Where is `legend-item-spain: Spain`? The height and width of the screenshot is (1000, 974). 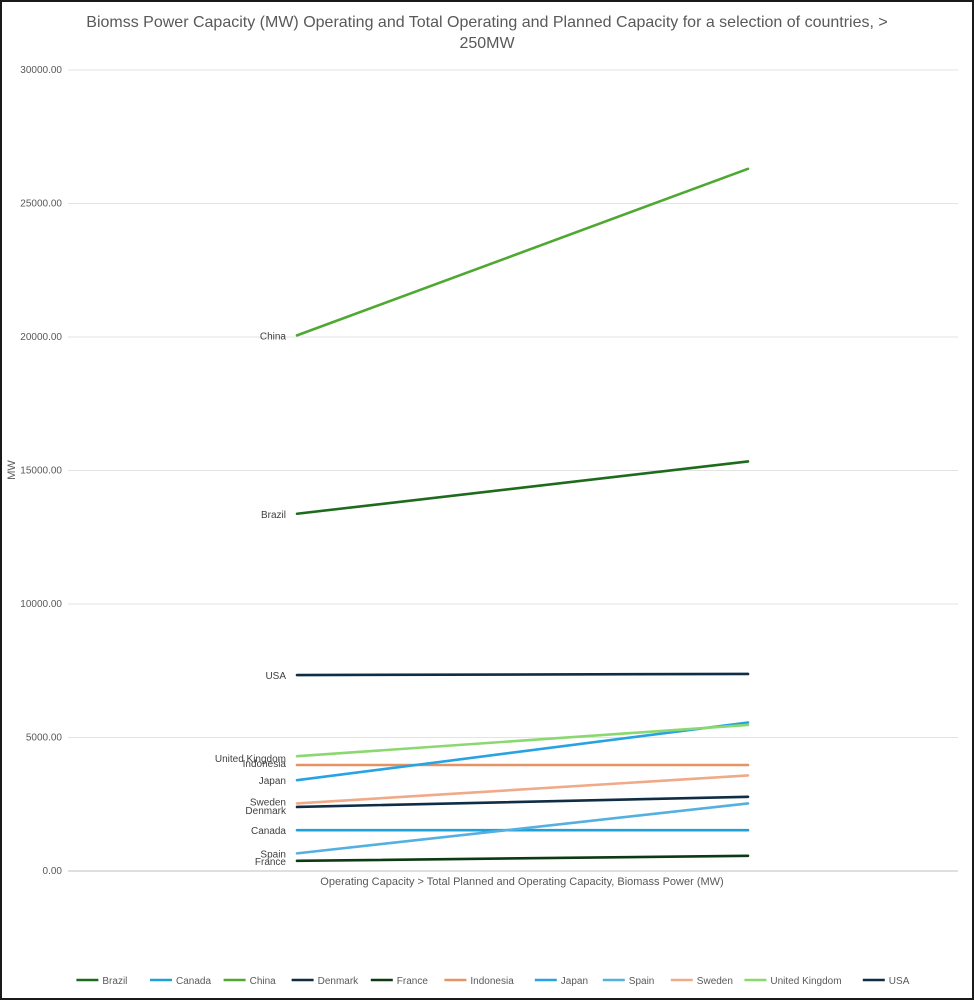
legend-item-spain: Spain is located at coordinates (628, 981).